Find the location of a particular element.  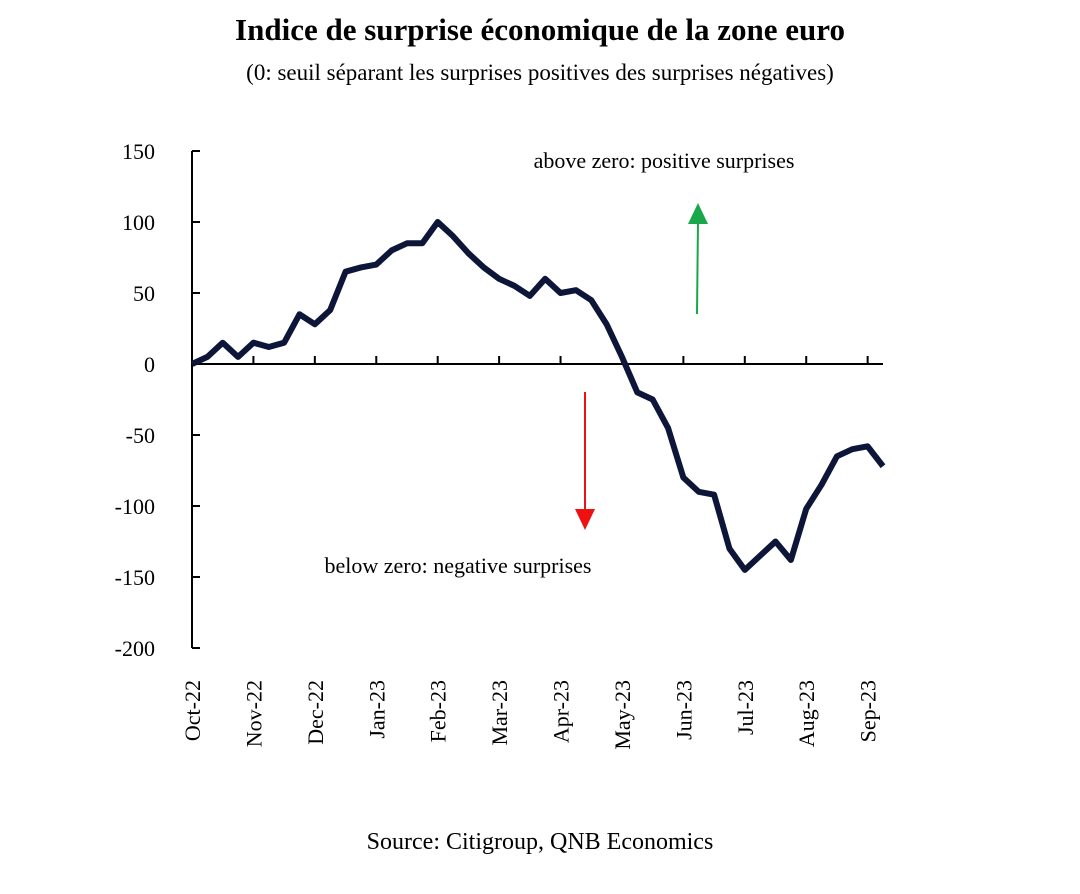

x-tick-label: Feb-23 is located at coordinates (438, 711).